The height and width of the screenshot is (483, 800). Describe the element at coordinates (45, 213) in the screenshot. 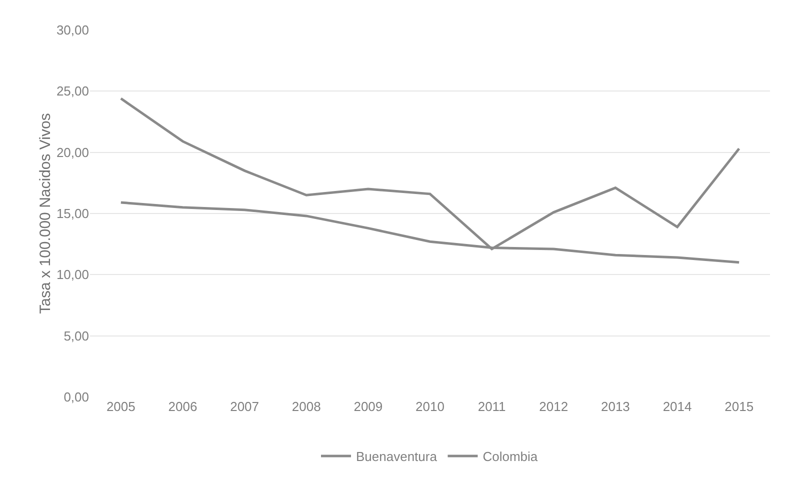

I see `y-axis-title: Tasa x 100.000 Nacidos Vivos` at that location.